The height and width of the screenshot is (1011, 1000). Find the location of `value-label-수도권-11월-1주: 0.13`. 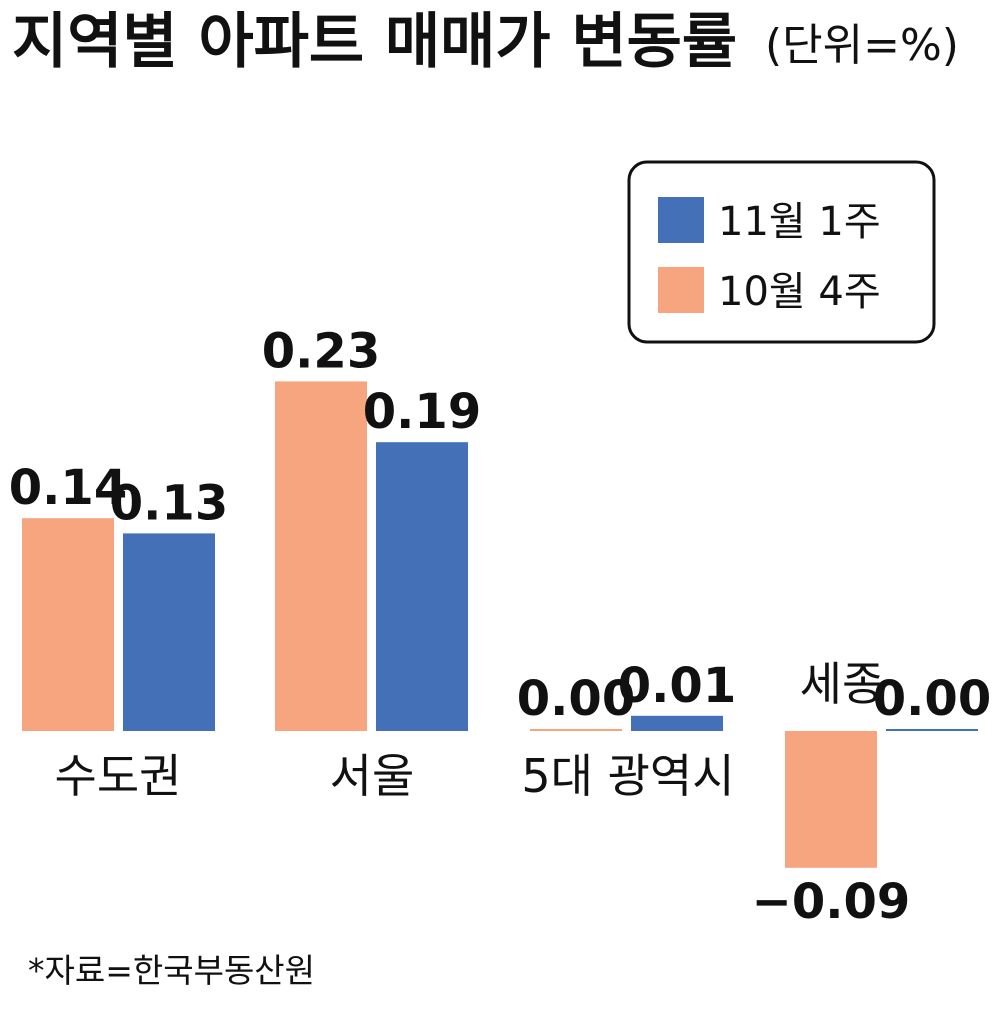

value-label-수도권-11월-1주: 0.13 is located at coordinates (169, 503).